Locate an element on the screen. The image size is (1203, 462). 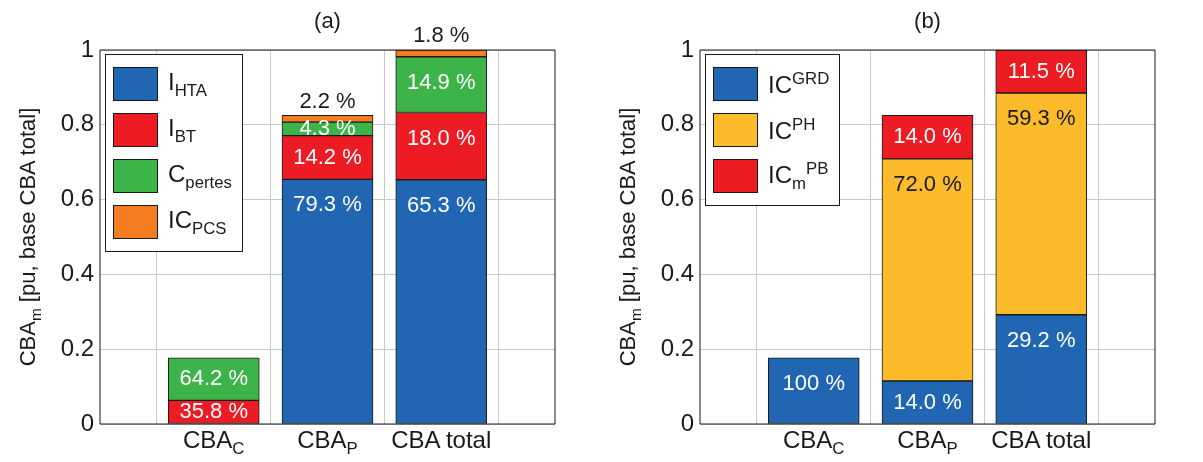
annotation: 65.3 % is located at coordinates (441, 204).